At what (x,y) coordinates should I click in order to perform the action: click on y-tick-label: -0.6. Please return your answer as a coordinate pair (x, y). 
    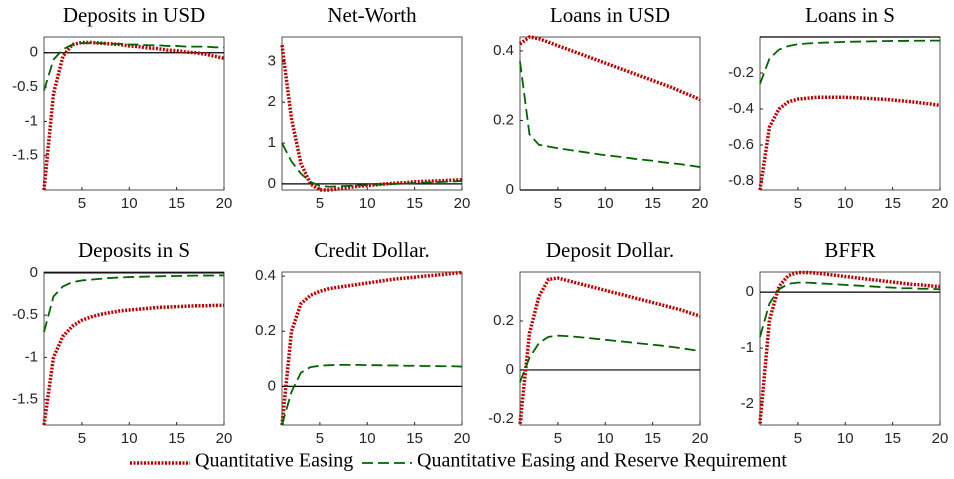
    Looking at the image, I should click on (741, 144).